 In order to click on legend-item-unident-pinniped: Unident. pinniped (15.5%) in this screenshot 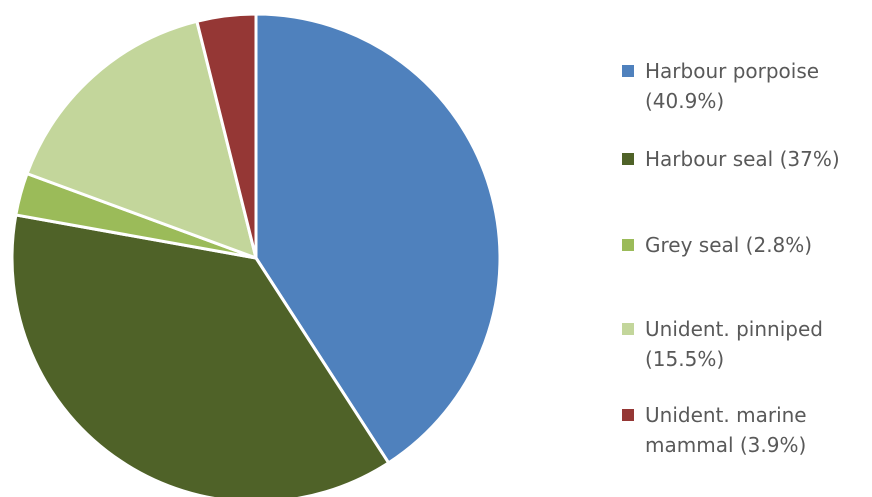, I will do `click(746, 344)`.